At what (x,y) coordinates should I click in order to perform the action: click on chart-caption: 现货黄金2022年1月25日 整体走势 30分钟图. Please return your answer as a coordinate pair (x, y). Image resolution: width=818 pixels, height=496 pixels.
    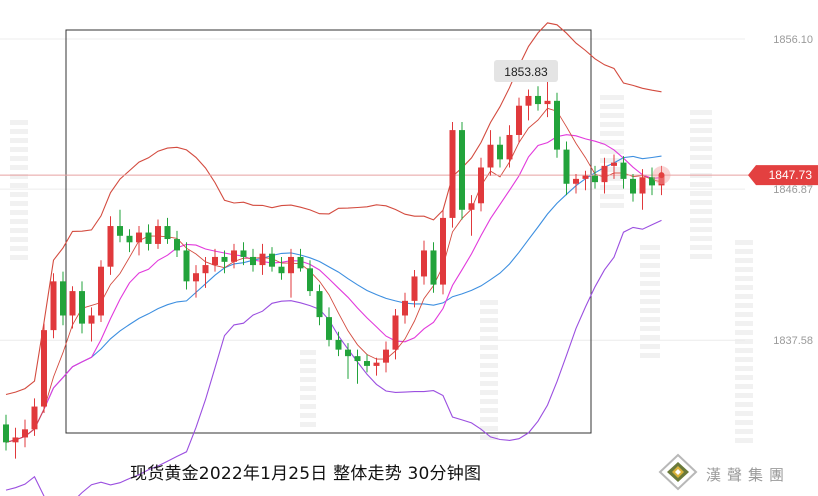
    Looking at the image, I should click on (306, 474).